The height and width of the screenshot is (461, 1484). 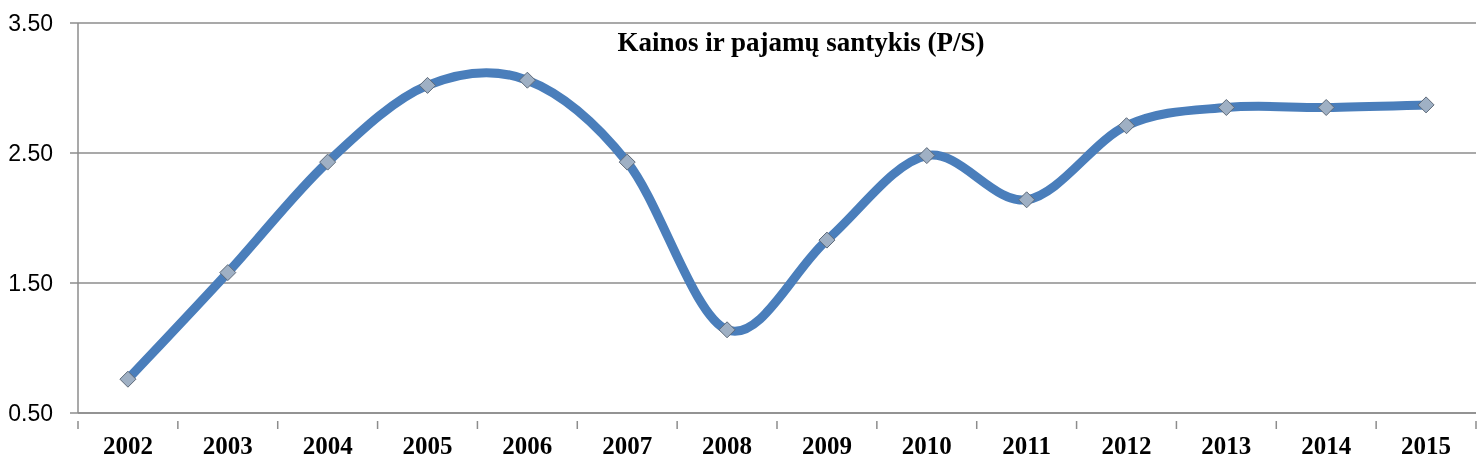 What do you see at coordinates (30, 23) in the screenshot?
I see `y-tick-label: 3.50` at bounding box center [30, 23].